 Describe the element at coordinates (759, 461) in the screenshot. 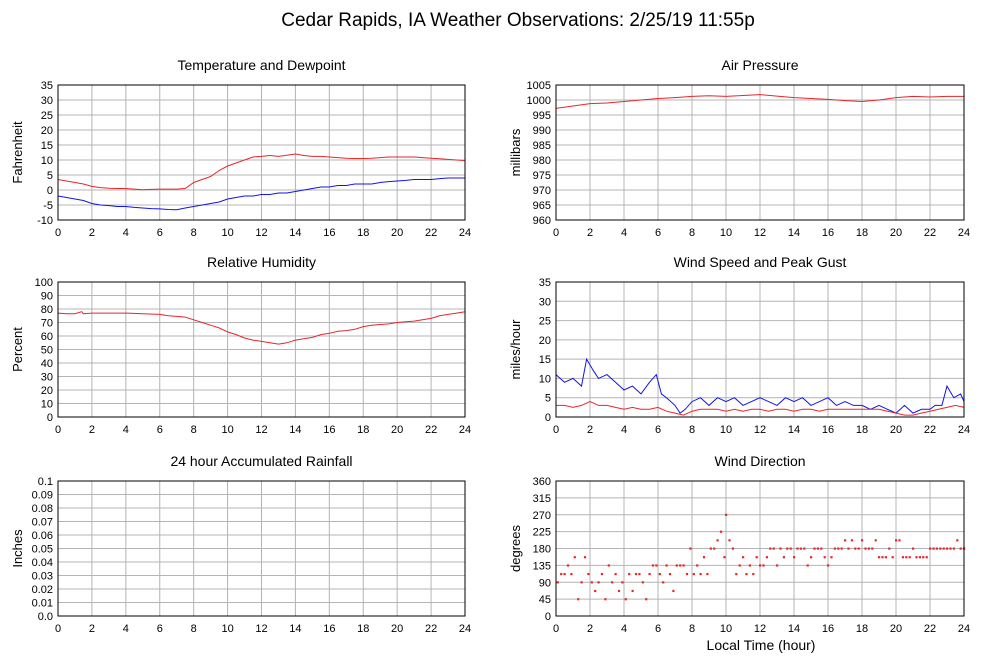

I see `chart-title: Wind Direction` at that location.